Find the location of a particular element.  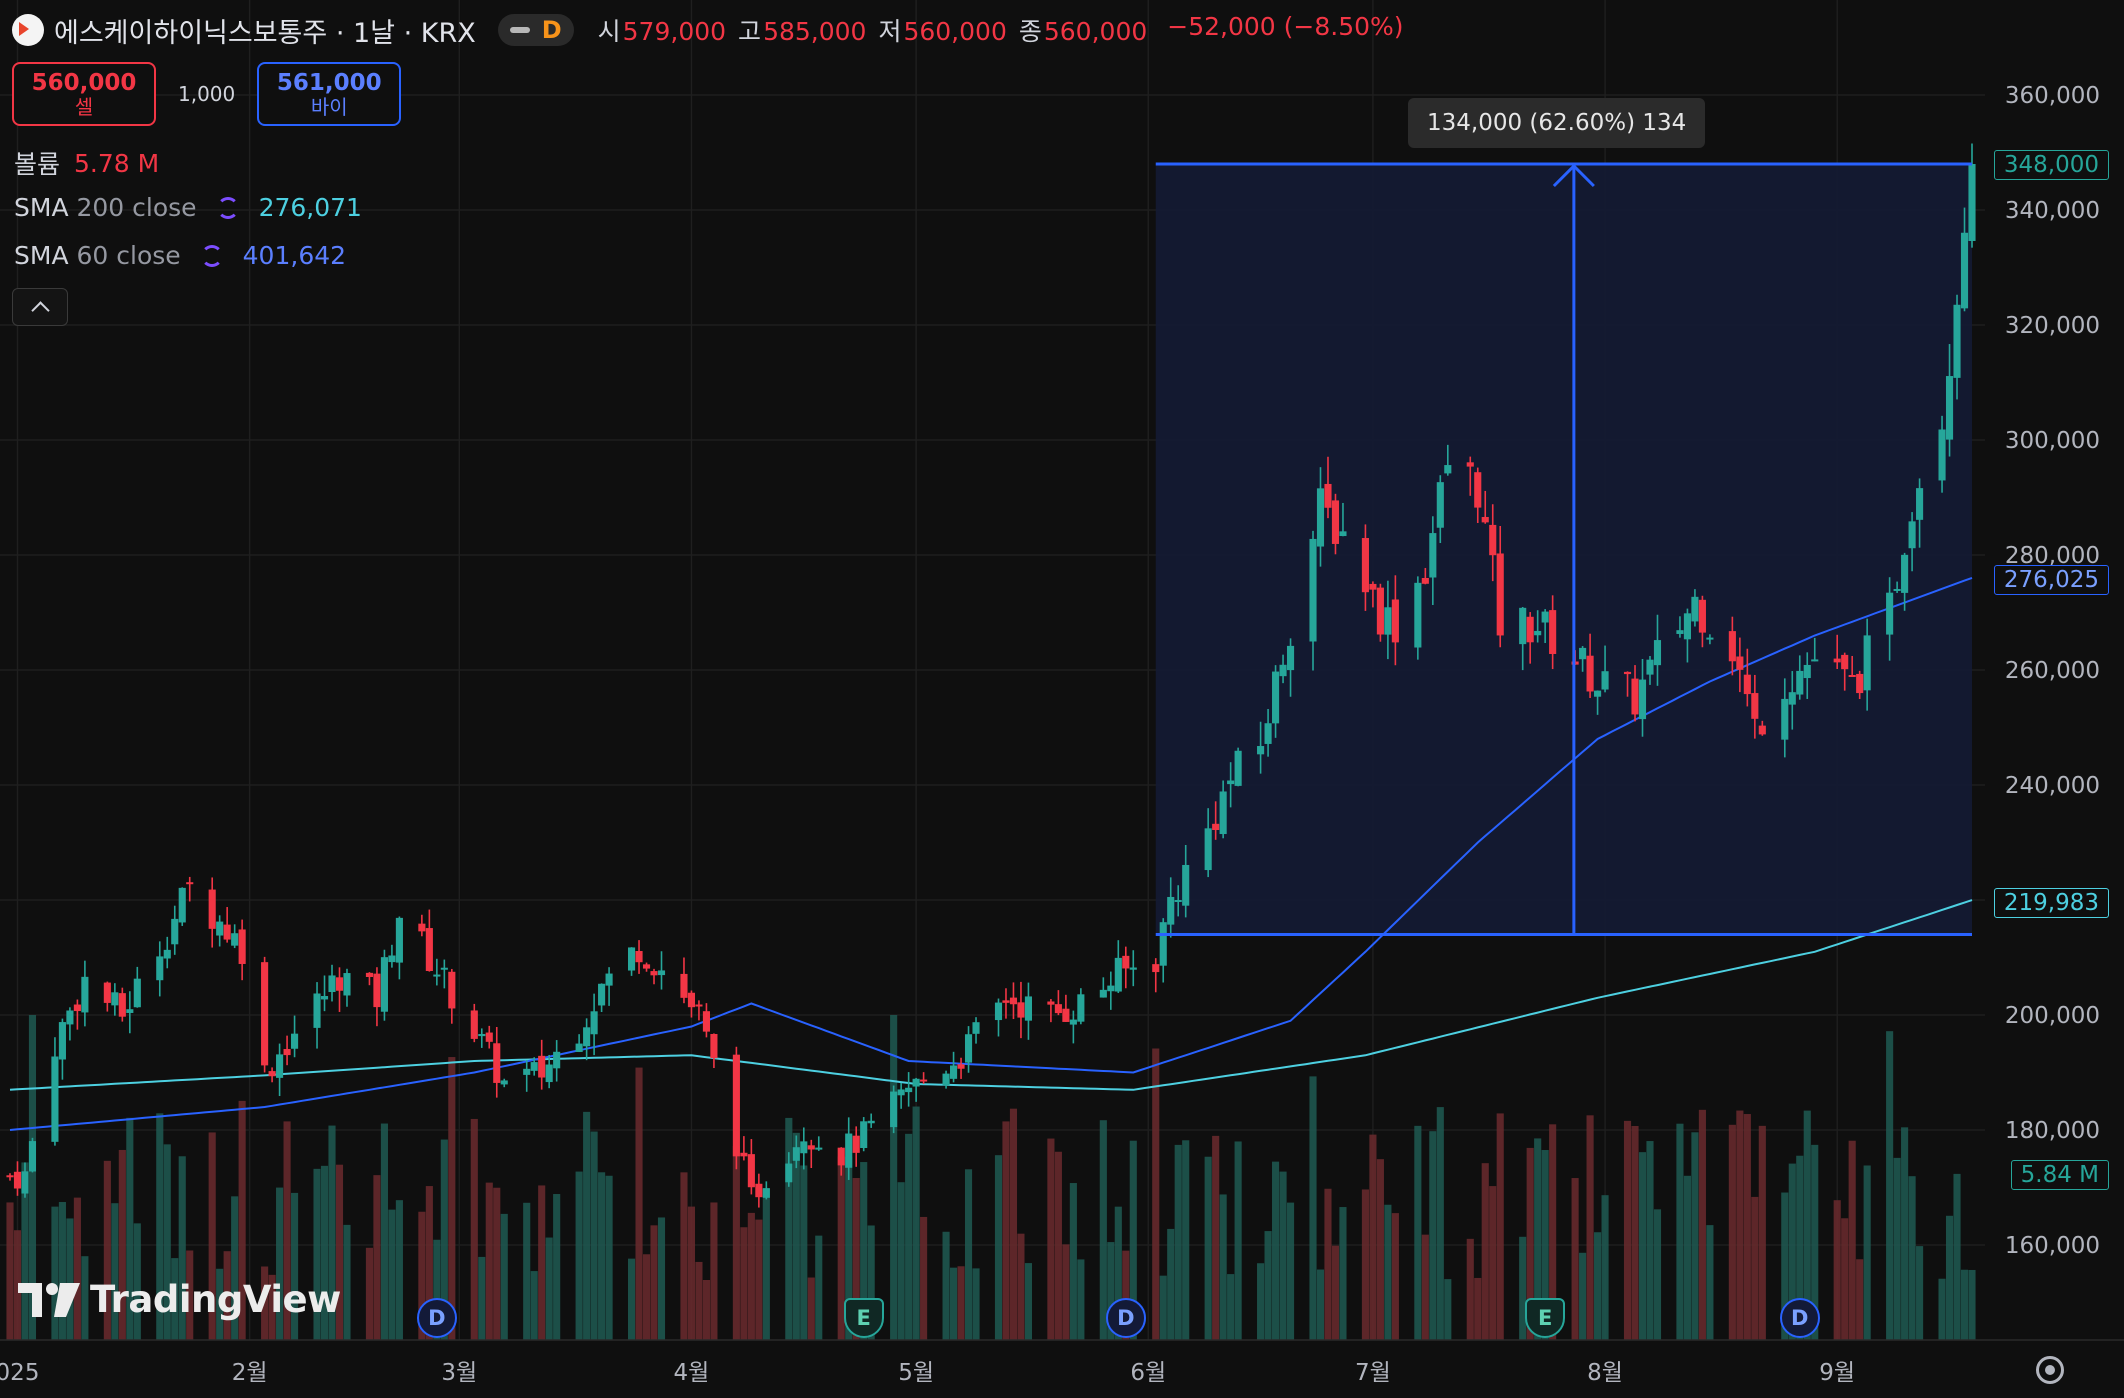

legend-volume: 볼륨 5.78 M is located at coordinates (86, 163).